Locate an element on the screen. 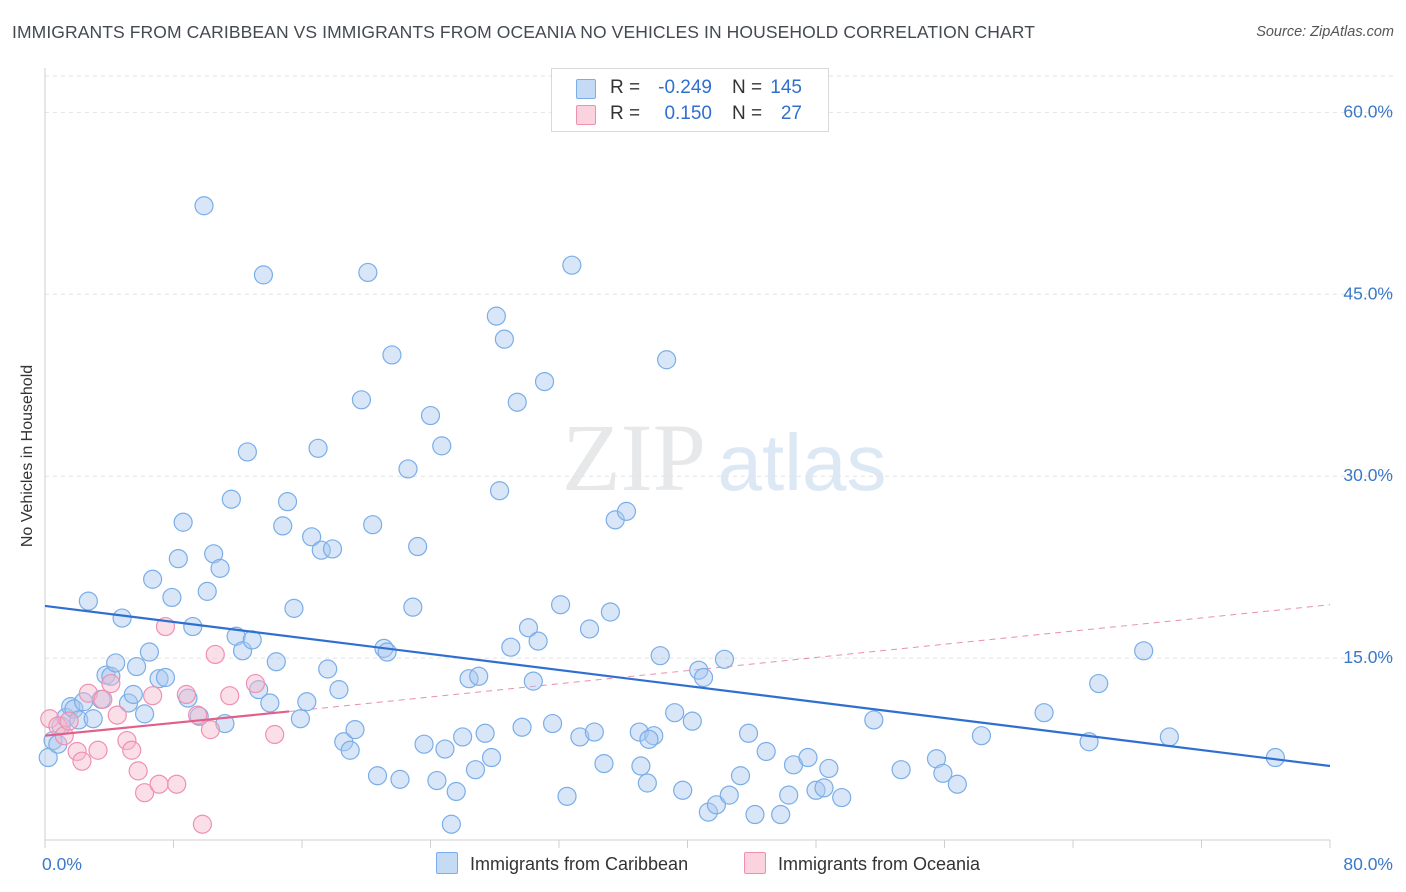 This screenshot has height=892, width=1406. y-tick-label: 60.0% is located at coordinates (1368, 111).